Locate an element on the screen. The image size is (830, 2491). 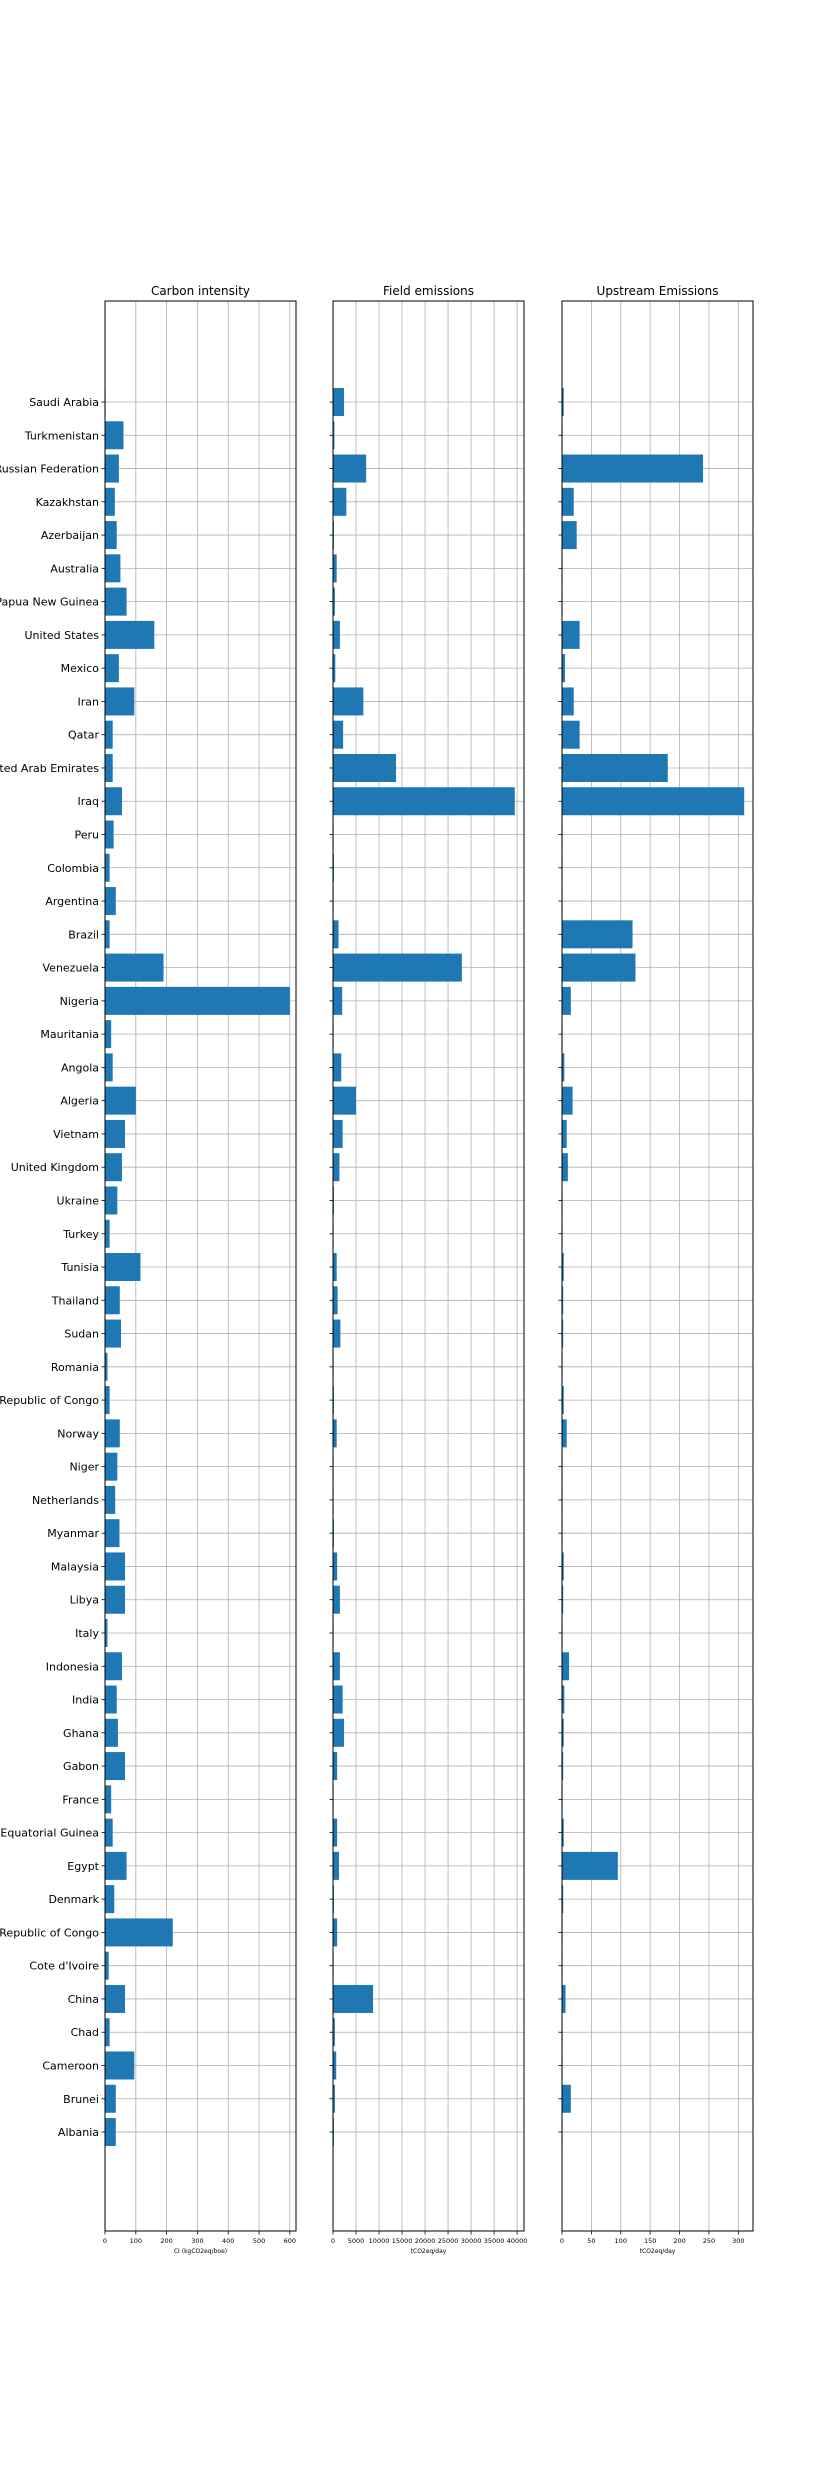
bar-china is located at coordinates (564, 1998).